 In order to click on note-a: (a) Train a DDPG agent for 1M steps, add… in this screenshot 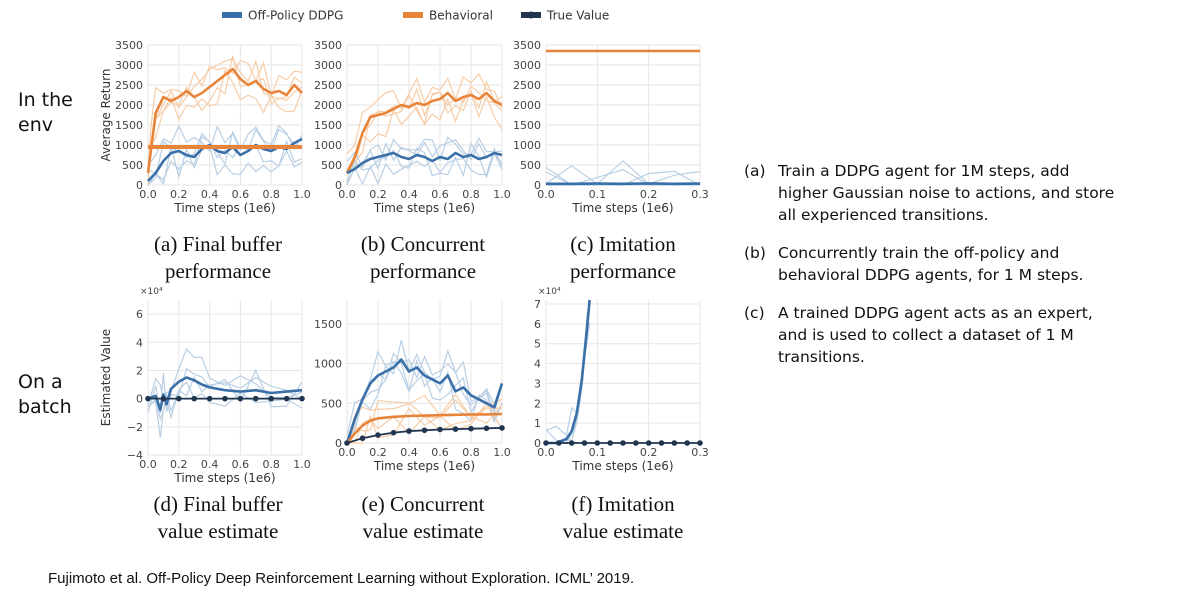, I will do `click(929, 193)`.